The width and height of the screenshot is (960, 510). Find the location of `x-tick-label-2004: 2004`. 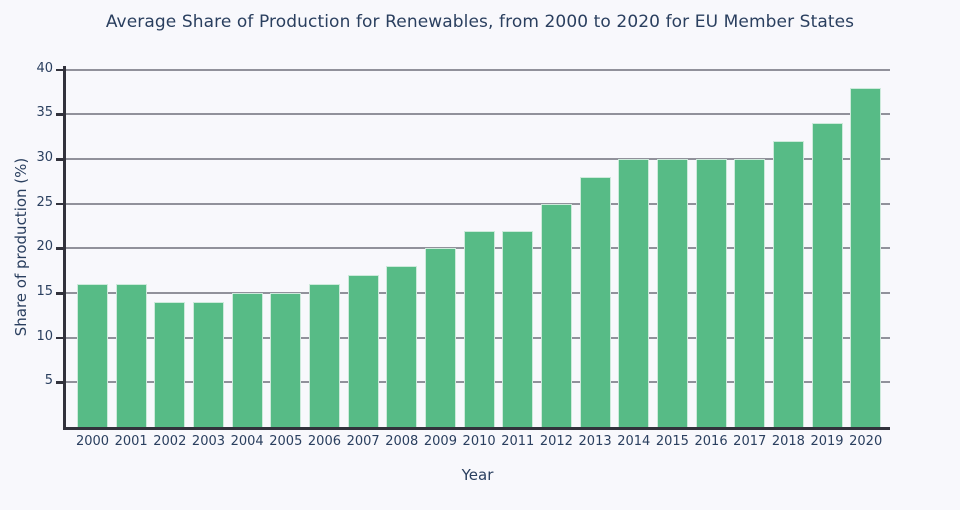

x-tick-label-2004: 2004 is located at coordinates (247, 441).